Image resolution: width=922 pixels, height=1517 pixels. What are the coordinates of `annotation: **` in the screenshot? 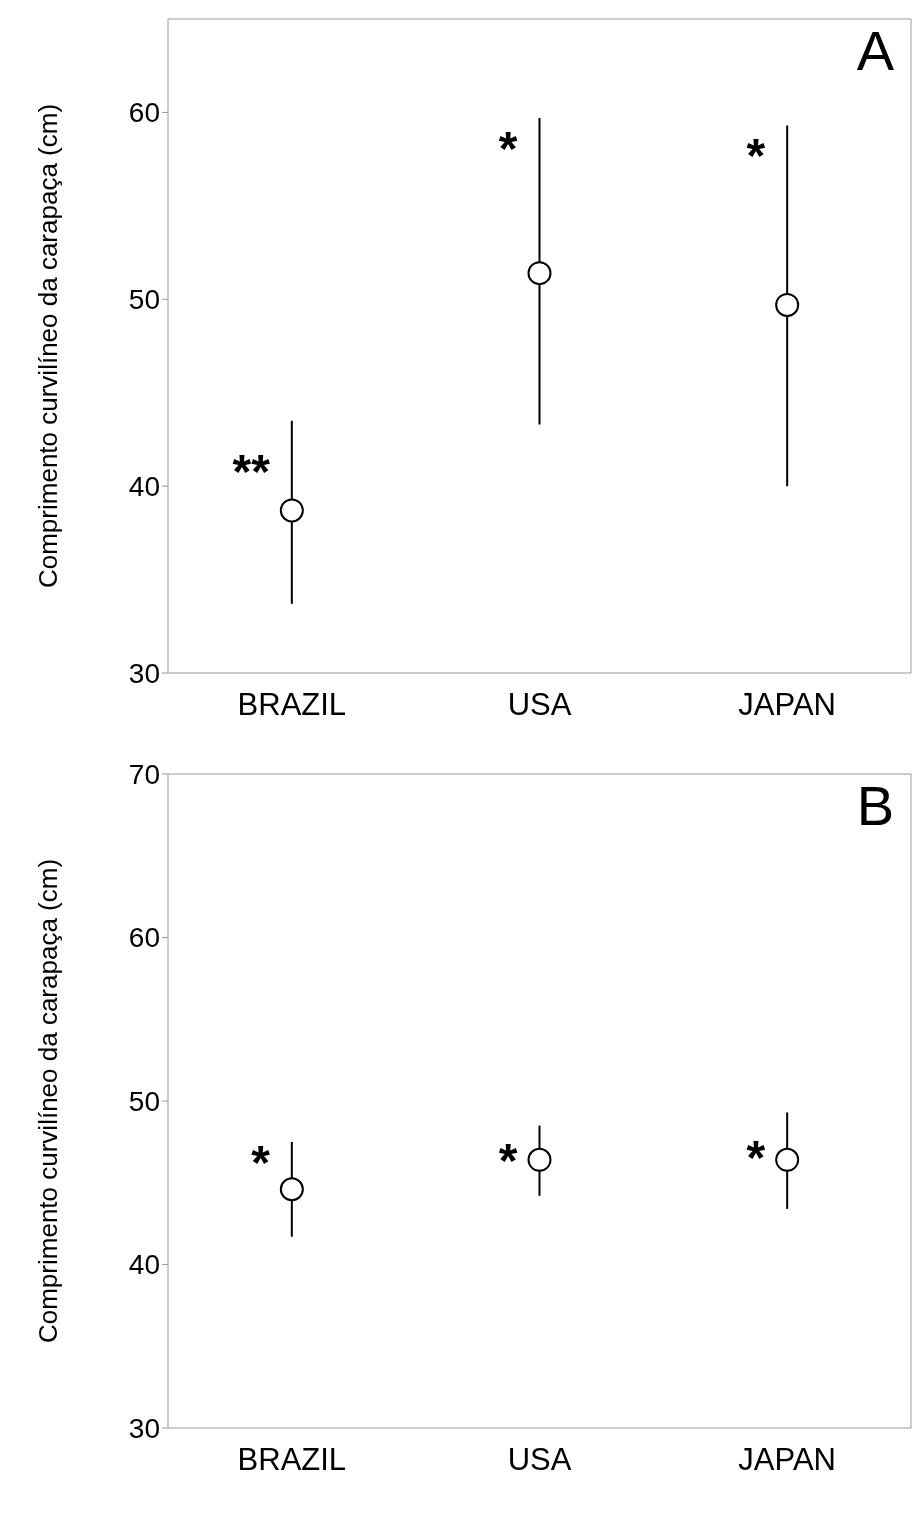 It's located at (251, 472).